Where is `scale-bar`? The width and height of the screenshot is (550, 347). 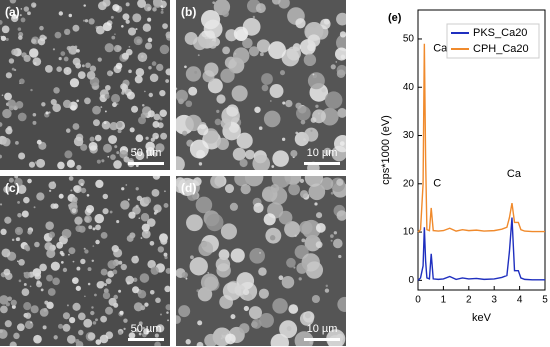 scale-bar is located at coordinates (146, 339).